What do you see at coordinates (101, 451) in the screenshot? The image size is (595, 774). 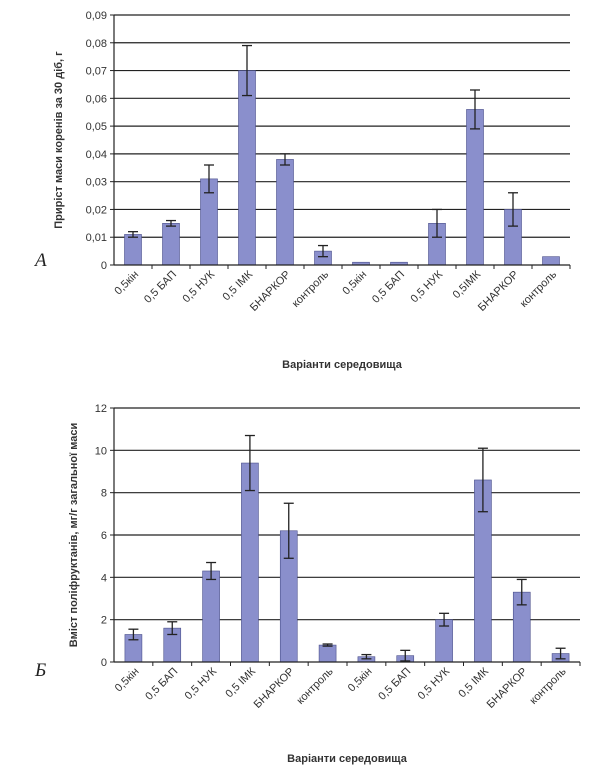 I see `y-tick-label: 10` at bounding box center [101, 451].